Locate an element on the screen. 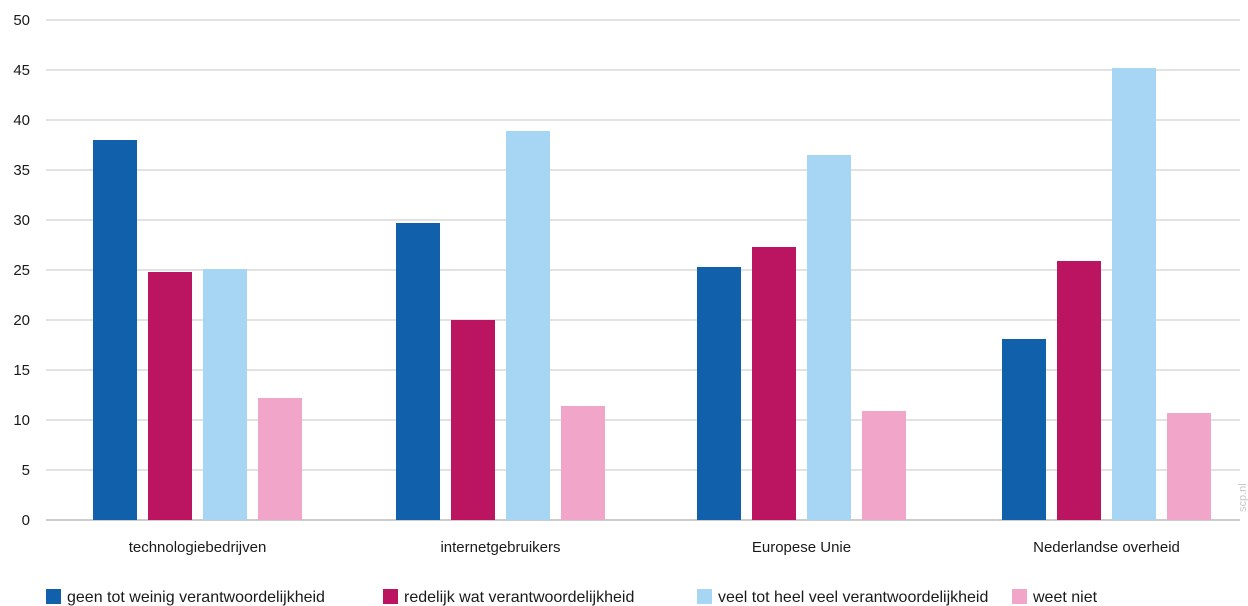 This screenshot has height=606, width=1248. y-tick-label: 5 is located at coordinates (26, 470).